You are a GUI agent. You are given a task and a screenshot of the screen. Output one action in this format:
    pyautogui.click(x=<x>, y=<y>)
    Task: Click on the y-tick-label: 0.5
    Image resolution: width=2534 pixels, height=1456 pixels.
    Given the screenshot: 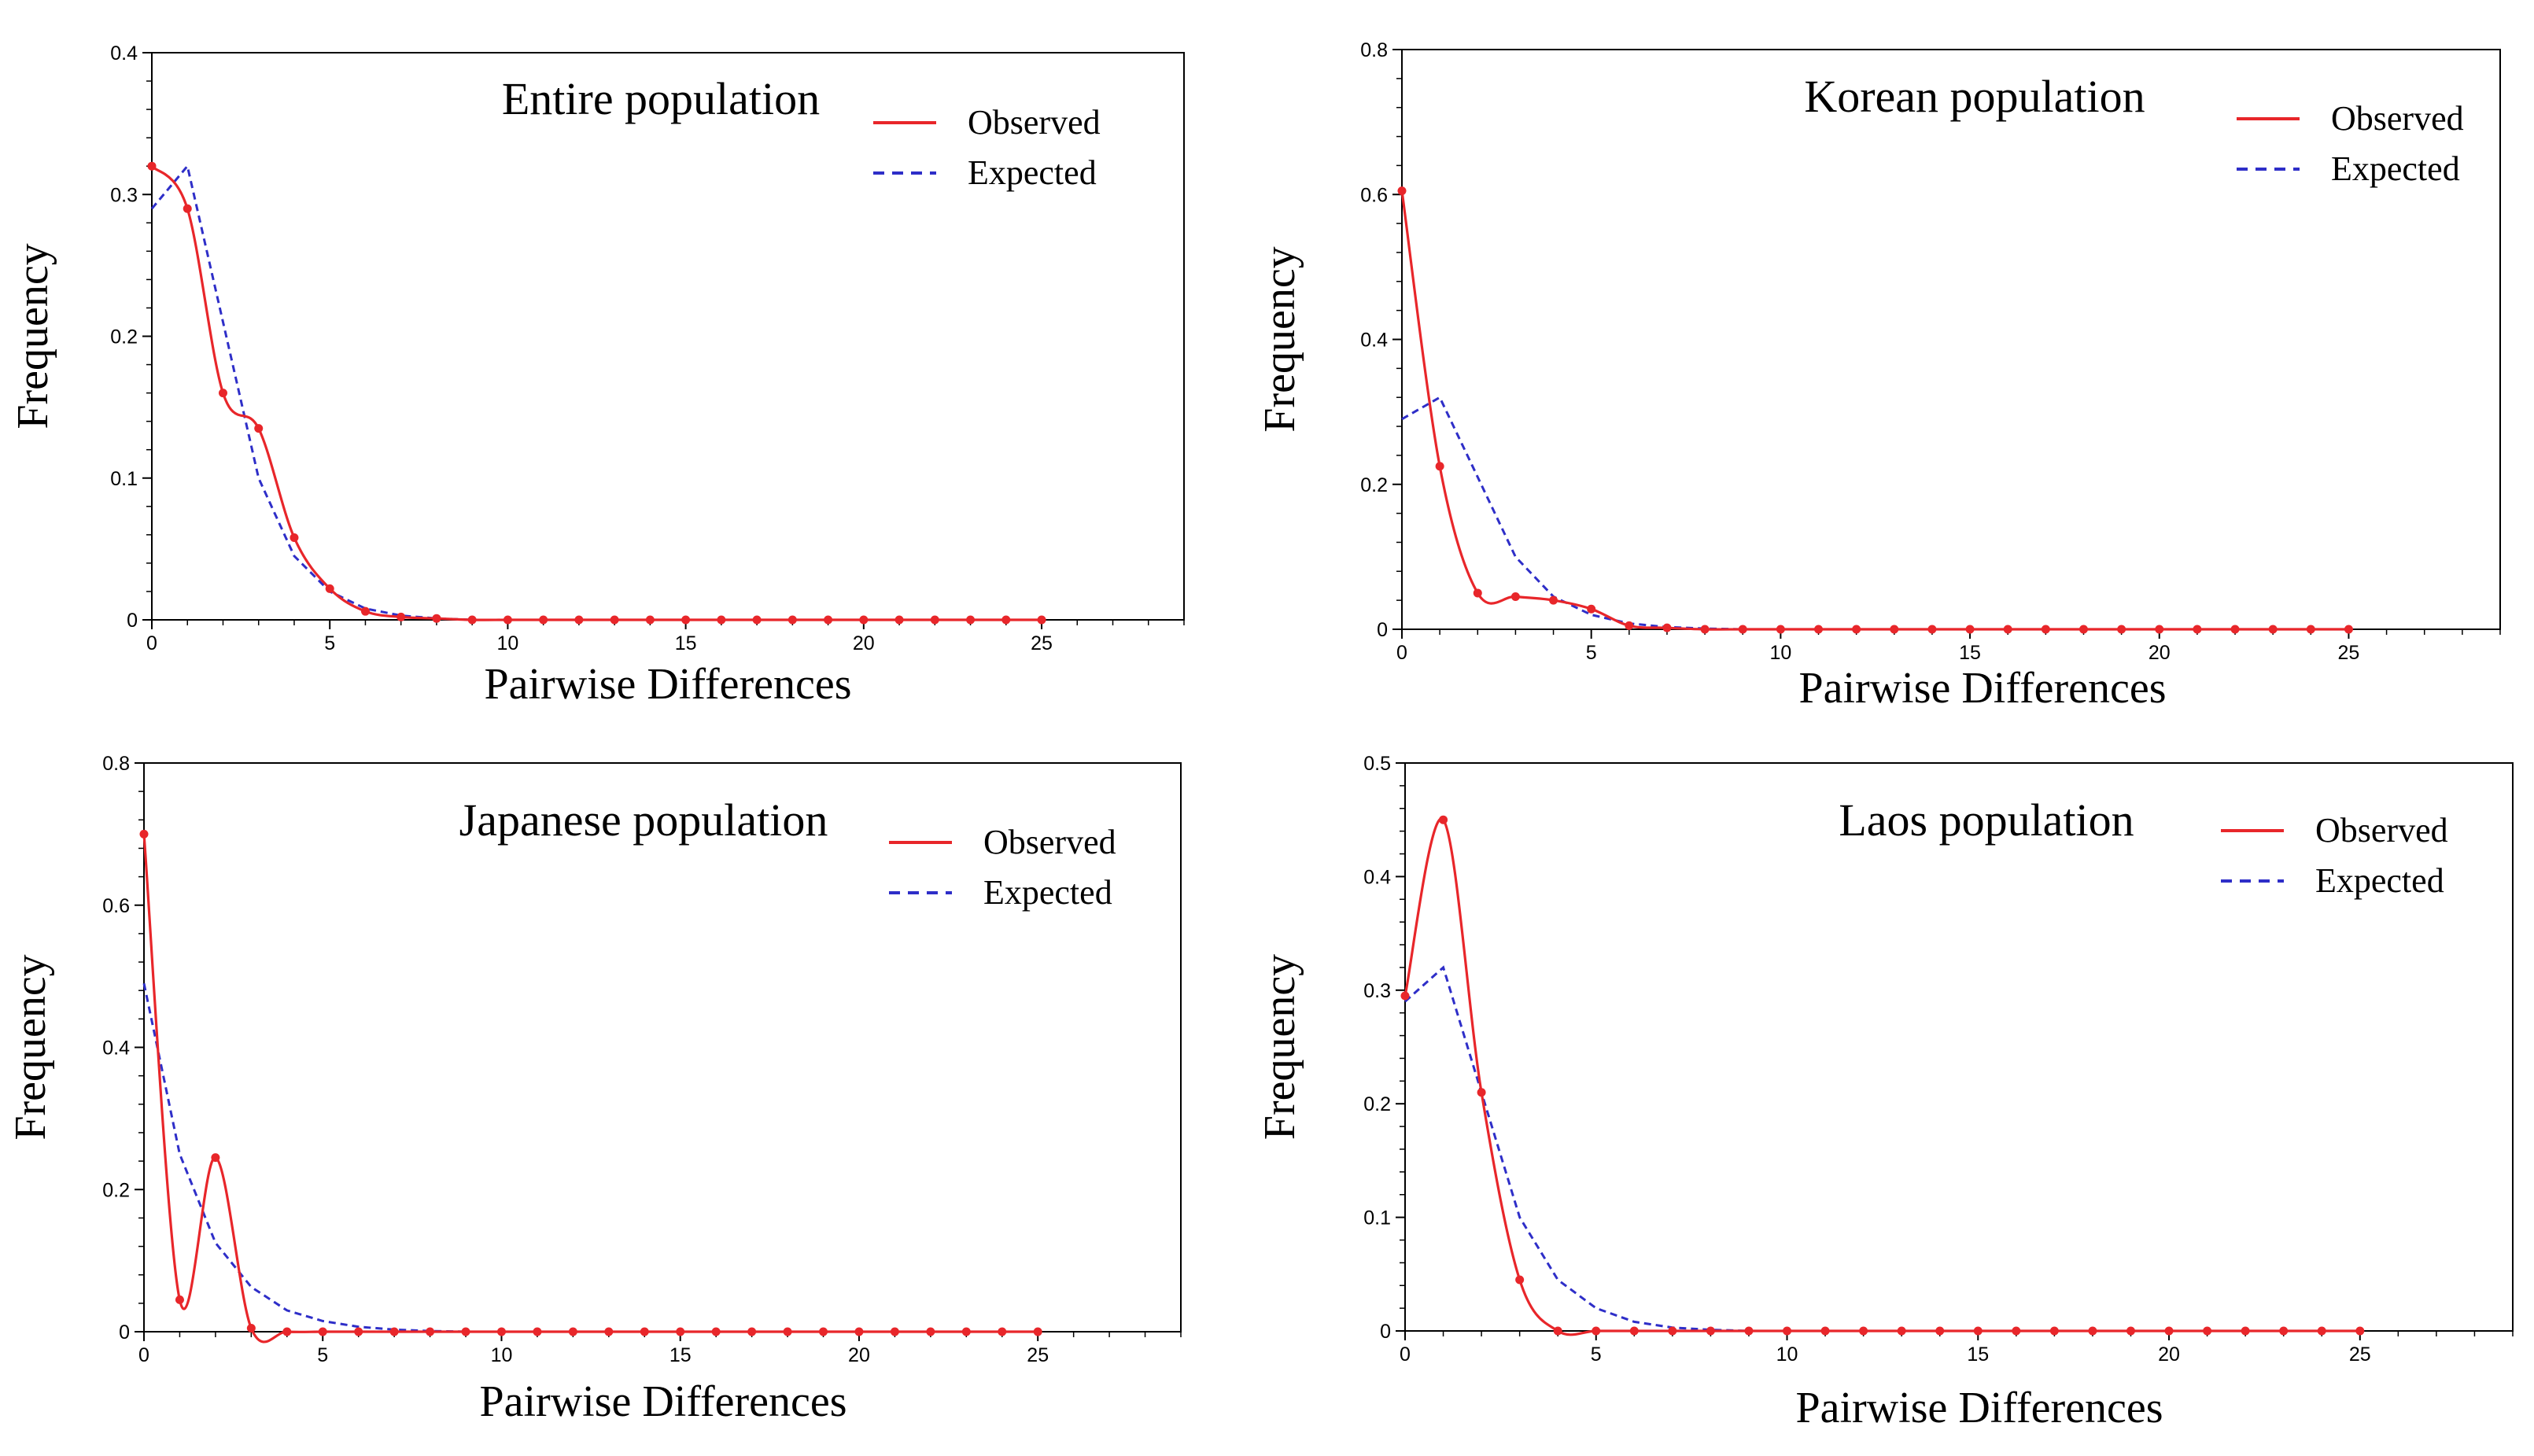 What is the action you would take?
    pyautogui.click(x=1377, y=764)
    